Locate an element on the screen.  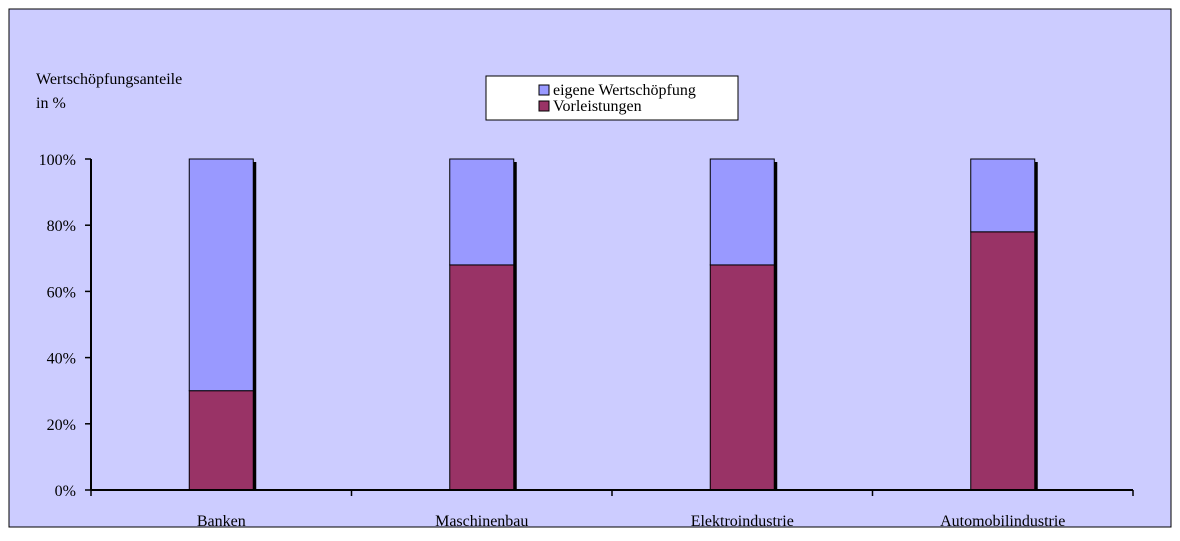
legend-label: Vorleistungen is located at coordinates (597, 106).